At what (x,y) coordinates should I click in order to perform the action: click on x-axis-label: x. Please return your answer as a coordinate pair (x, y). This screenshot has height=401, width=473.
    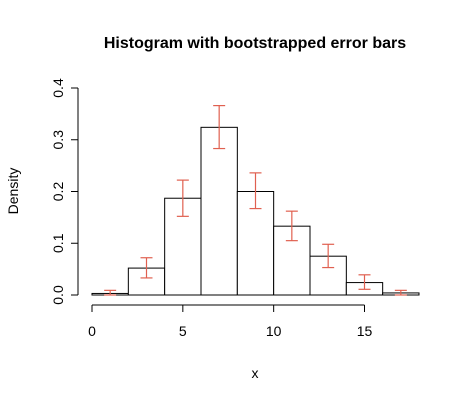
    Looking at the image, I should click on (255, 373).